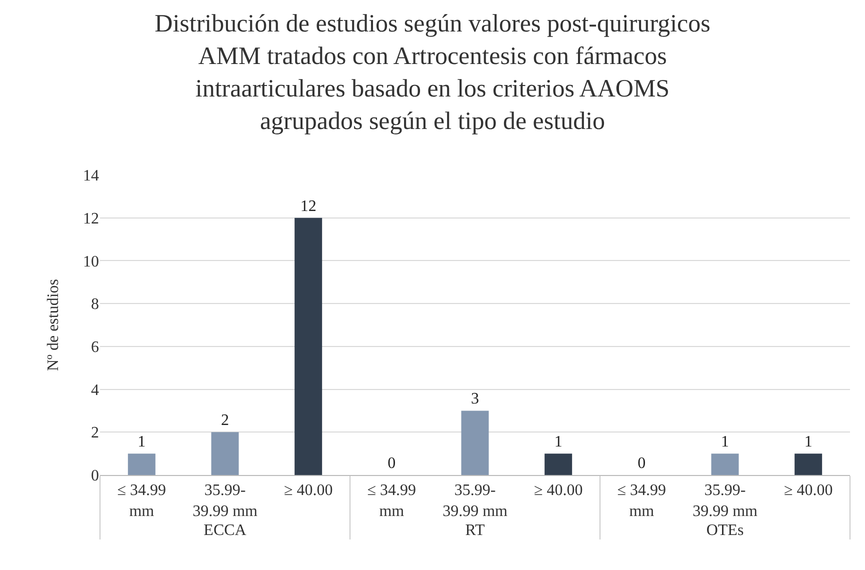  What do you see at coordinates (225, 530) in the screenshot?
I see `text: ECCA` at bounding box center [225, 530].